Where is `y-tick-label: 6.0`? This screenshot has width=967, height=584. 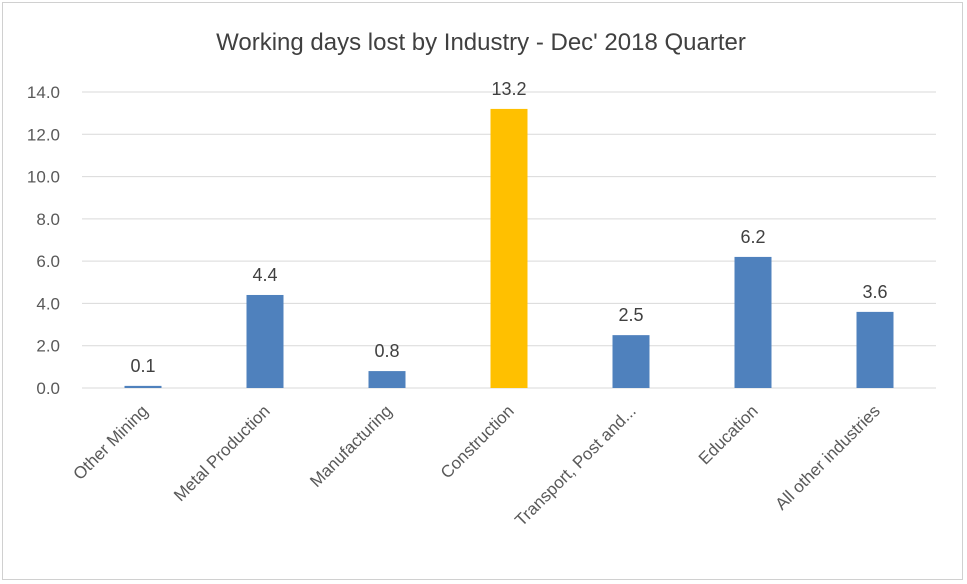
y-tick-label: 6.0 is located at coordinates (48, 261).